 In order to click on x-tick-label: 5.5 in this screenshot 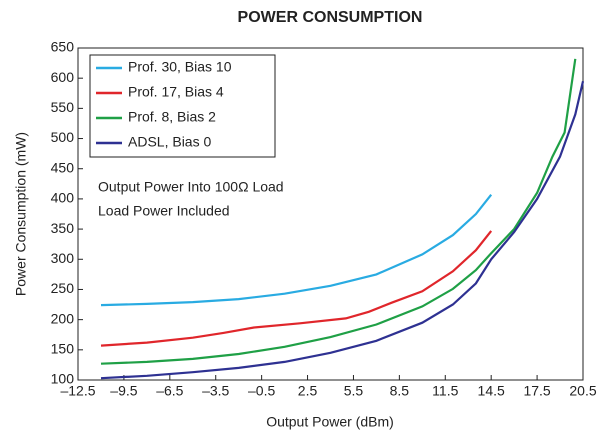, I will do `click(354, 391)`.